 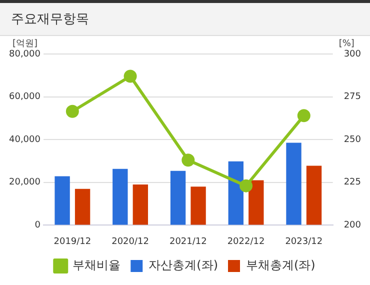 What do you see at coordinates (353, 139) in the screenshot?
I see `y2-tick-label: 250` at bounding box center [353, 139].